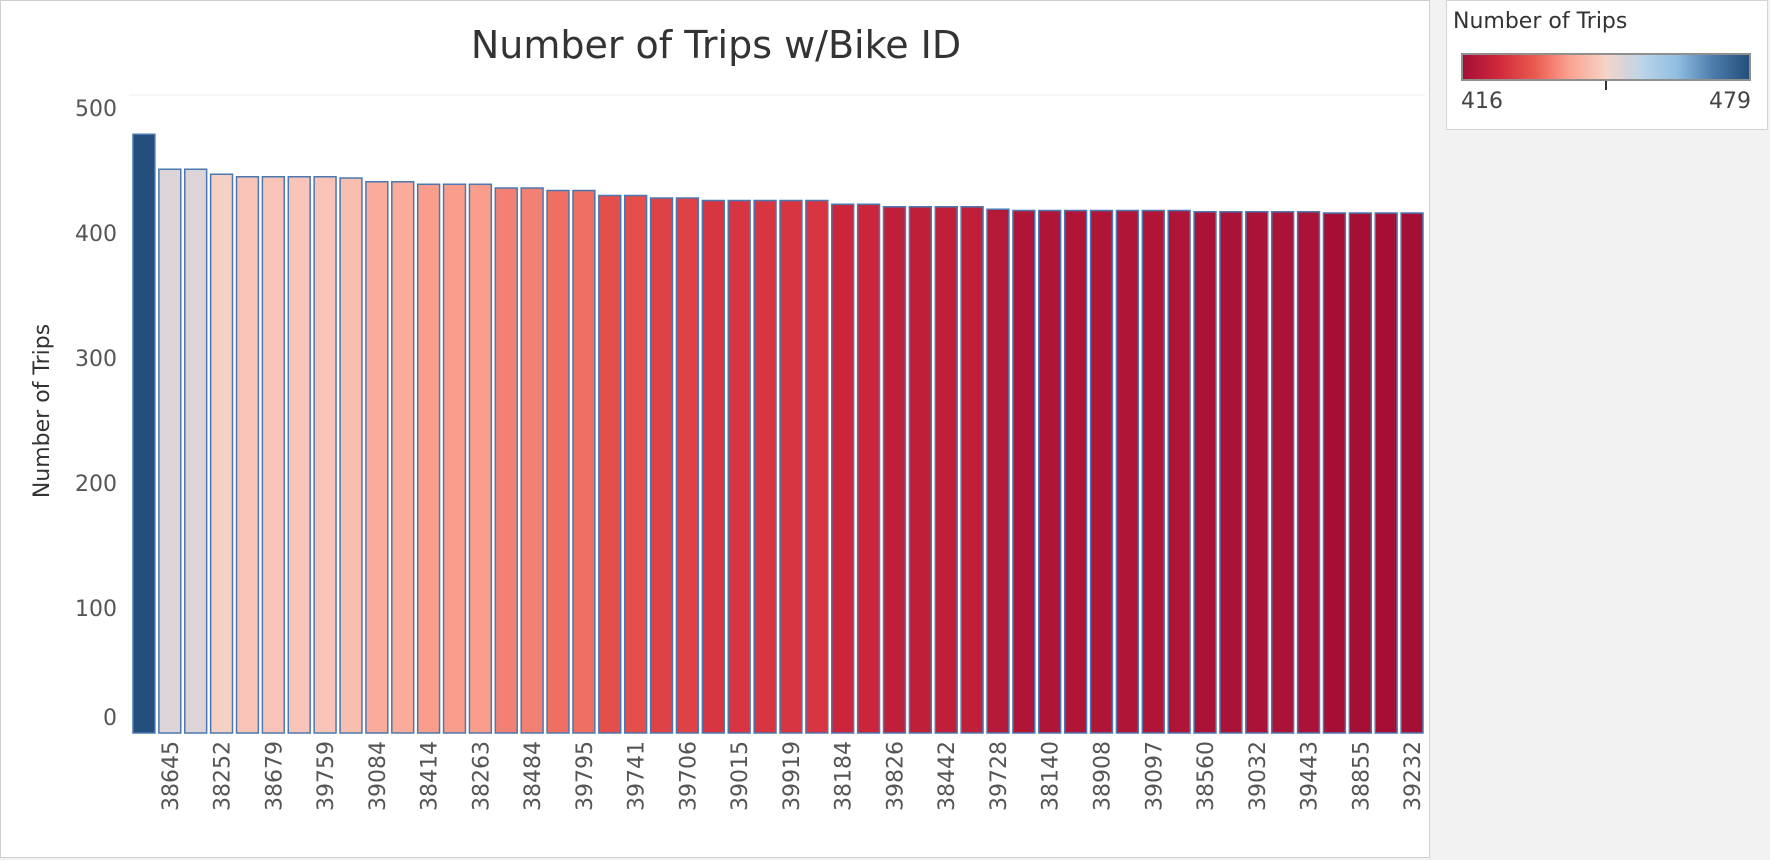 The width and height of the screenshot is (1770, 860). What do you see at coordinates (1730, 101) in the screenshot?
I see `legend-max-label: 479` at bounding box center [1730, 101].